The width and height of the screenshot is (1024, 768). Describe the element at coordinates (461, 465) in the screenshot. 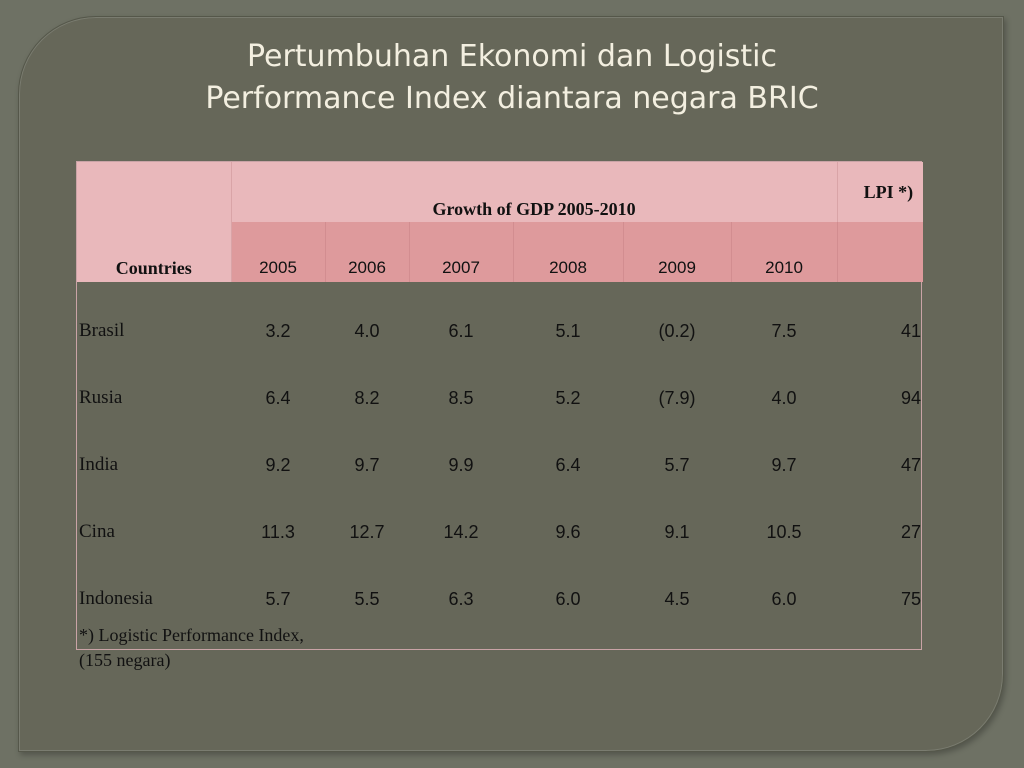

I see `gdp-cell: 9.9` at that location.